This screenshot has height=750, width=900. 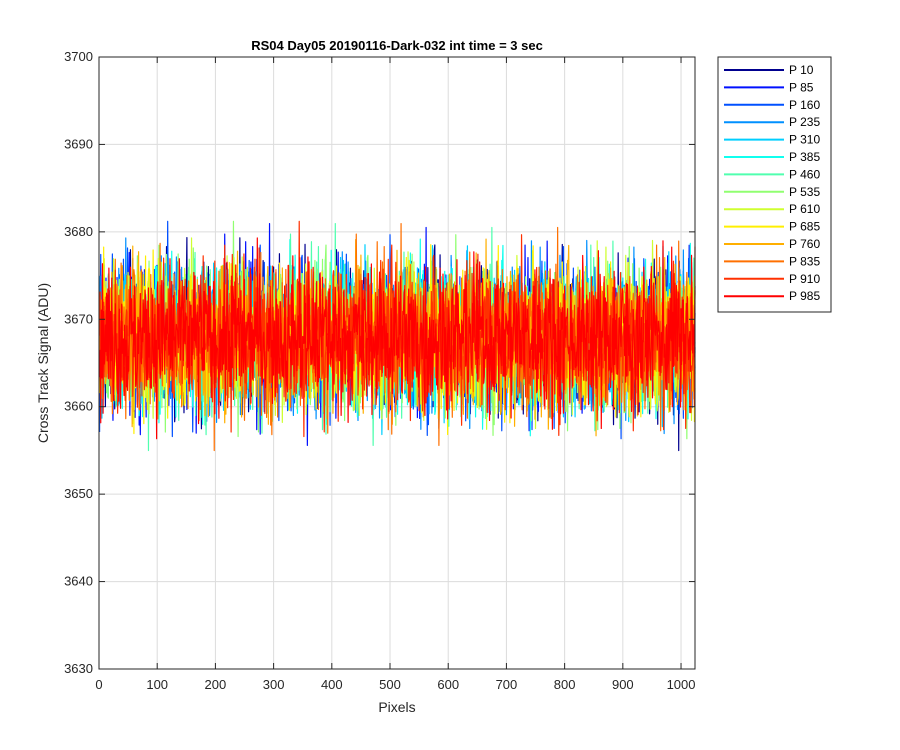 What do you see at coordinates (801, 87) in the screenshot?
I see `legend-label: P 85` at bounding box center [801, 87].